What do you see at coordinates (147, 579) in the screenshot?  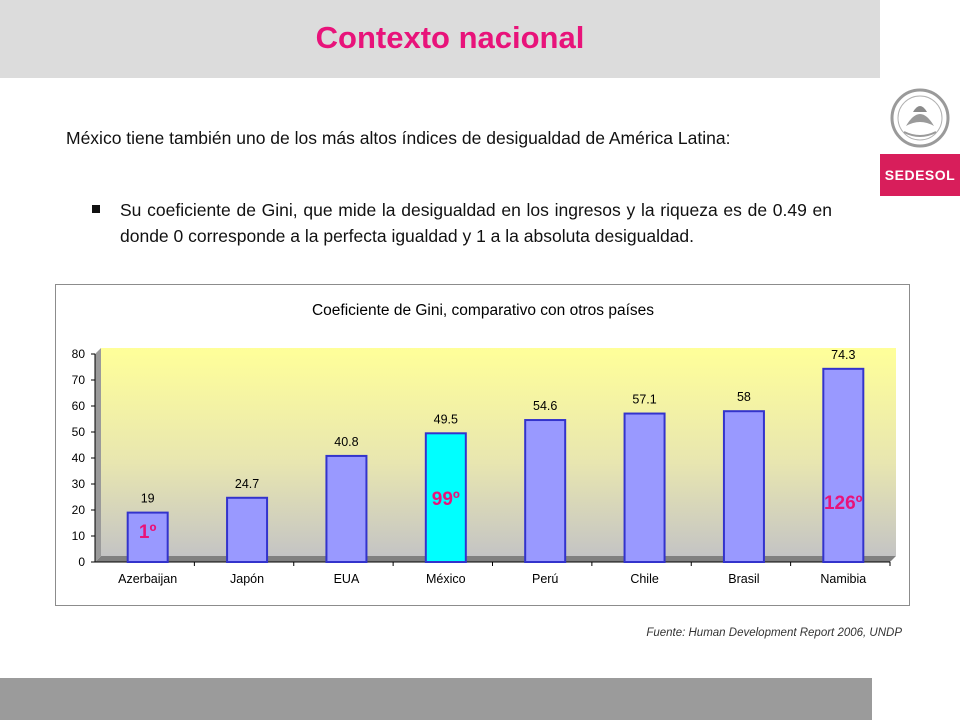 I see `x-tick-label: Azerbaijan` at bounding box center [147, 579].